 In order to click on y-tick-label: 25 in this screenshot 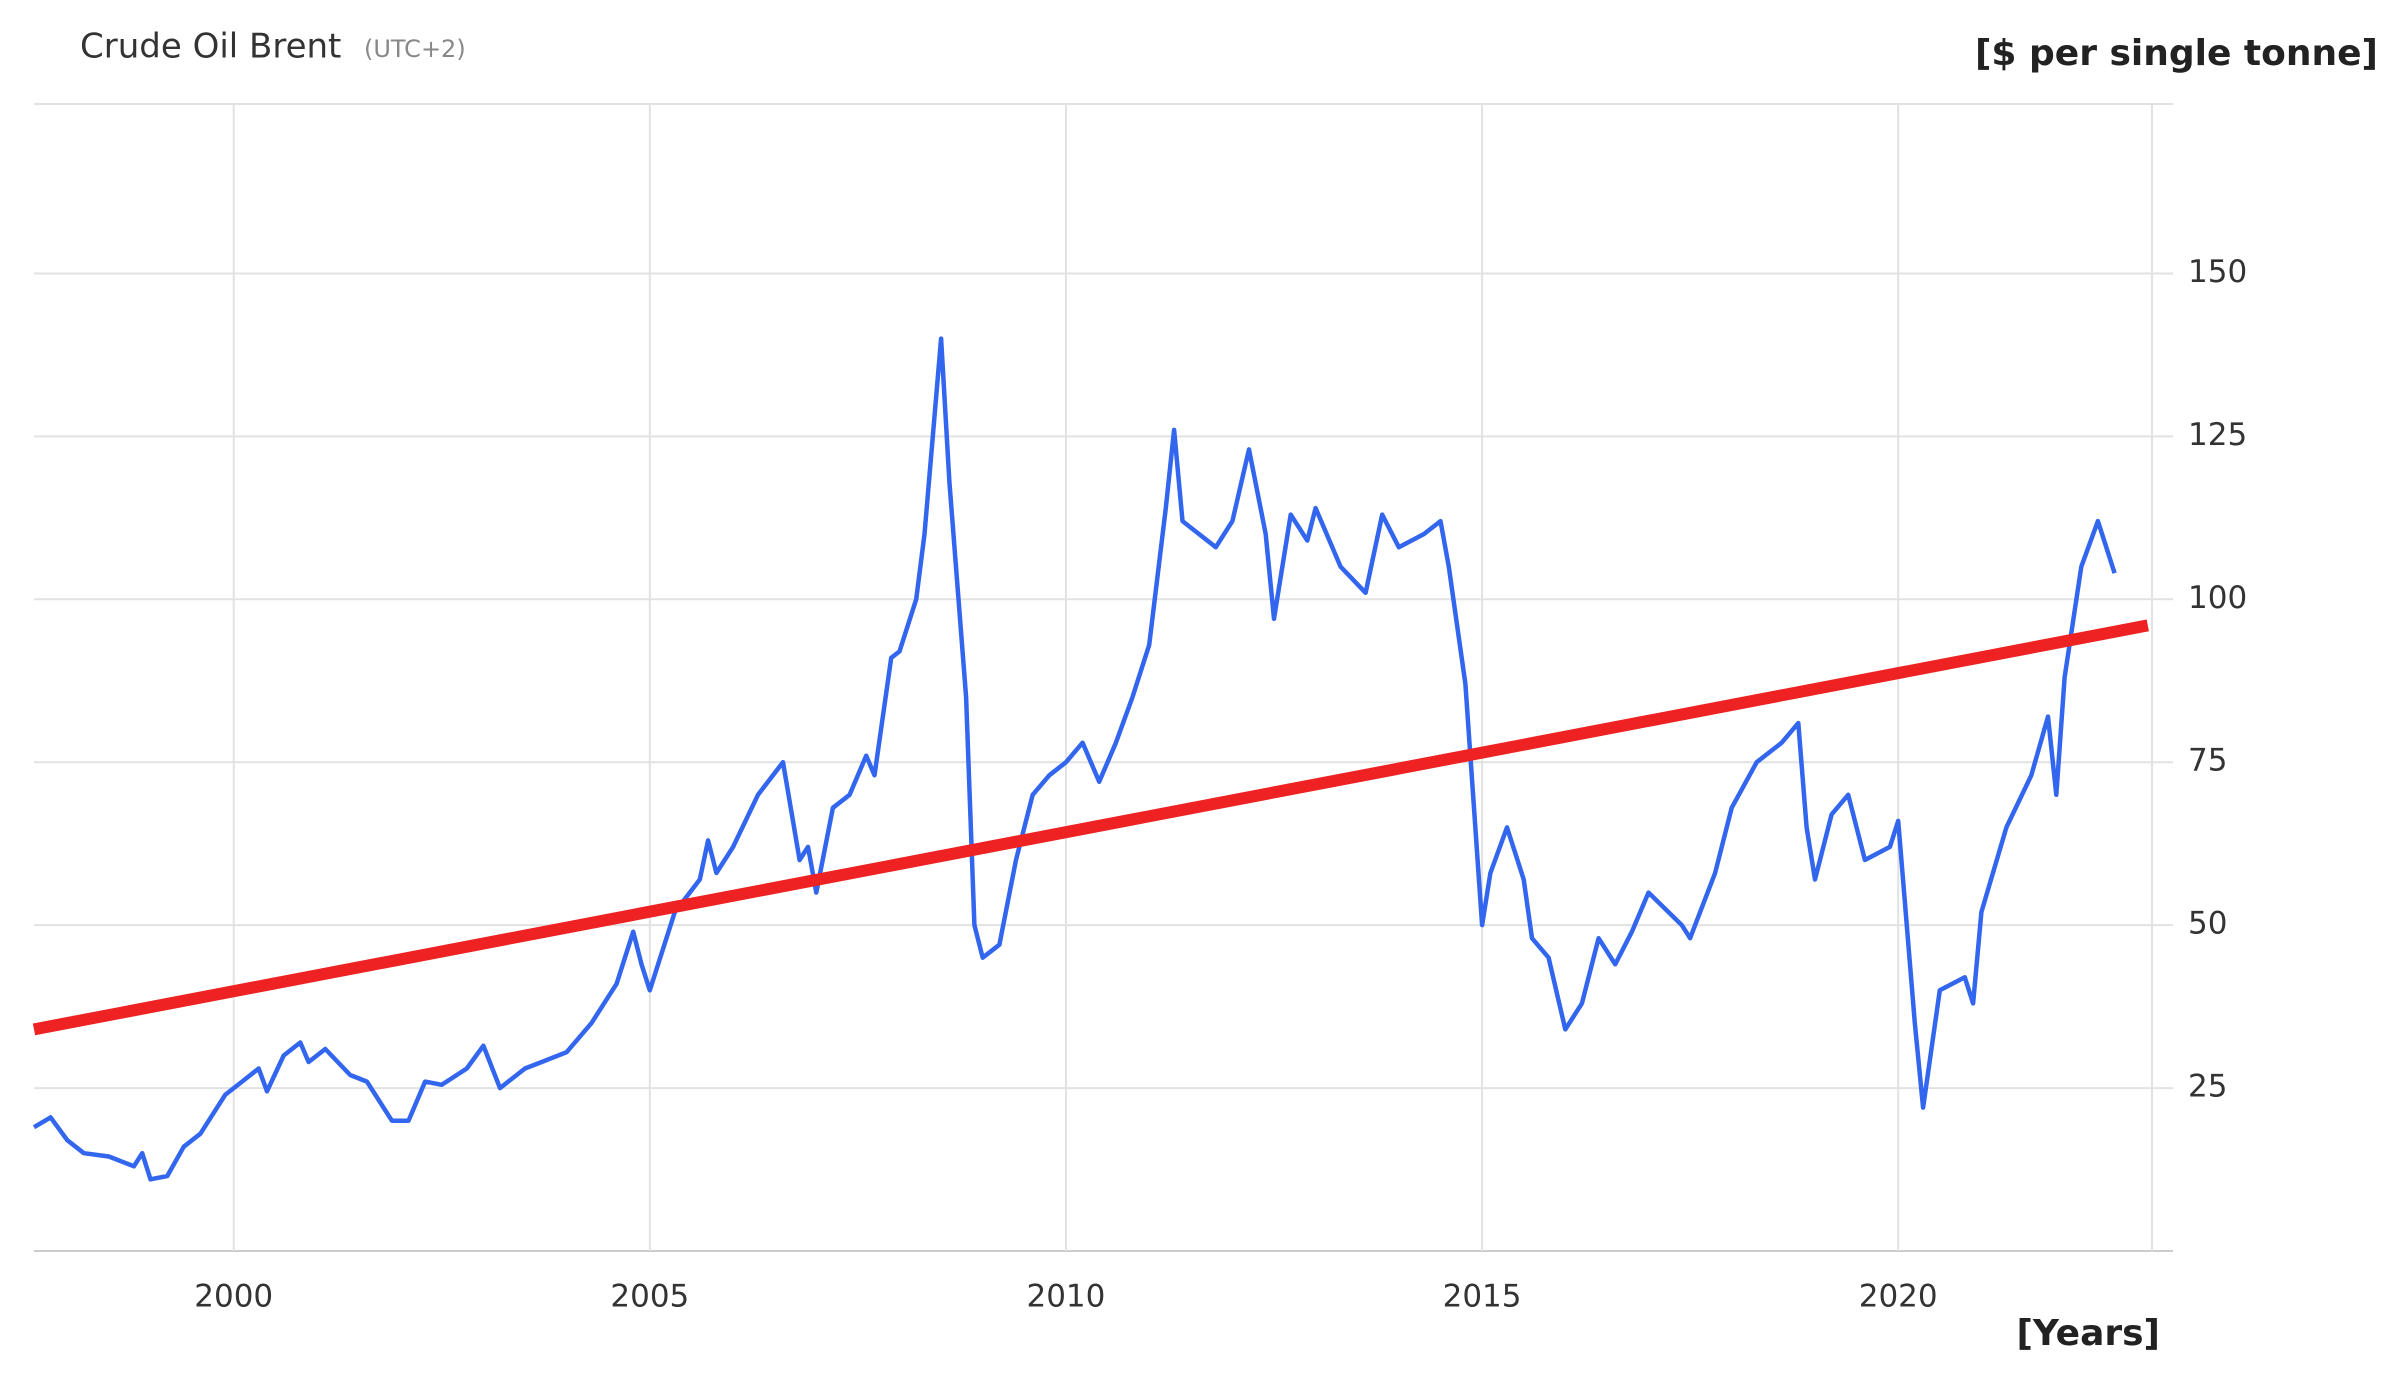, I will do `click(2207, 1087)`.